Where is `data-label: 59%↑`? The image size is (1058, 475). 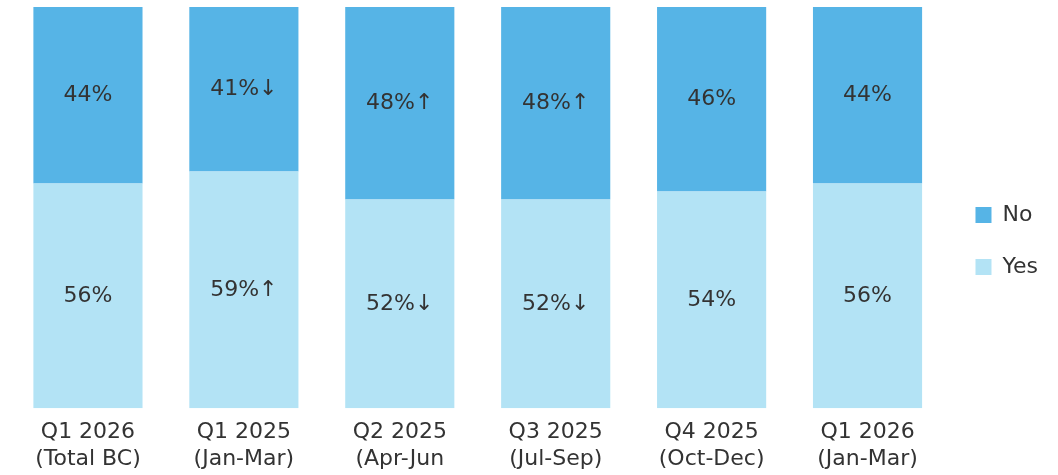 data-label: 59%↑ is located at coordinates (244, 288).